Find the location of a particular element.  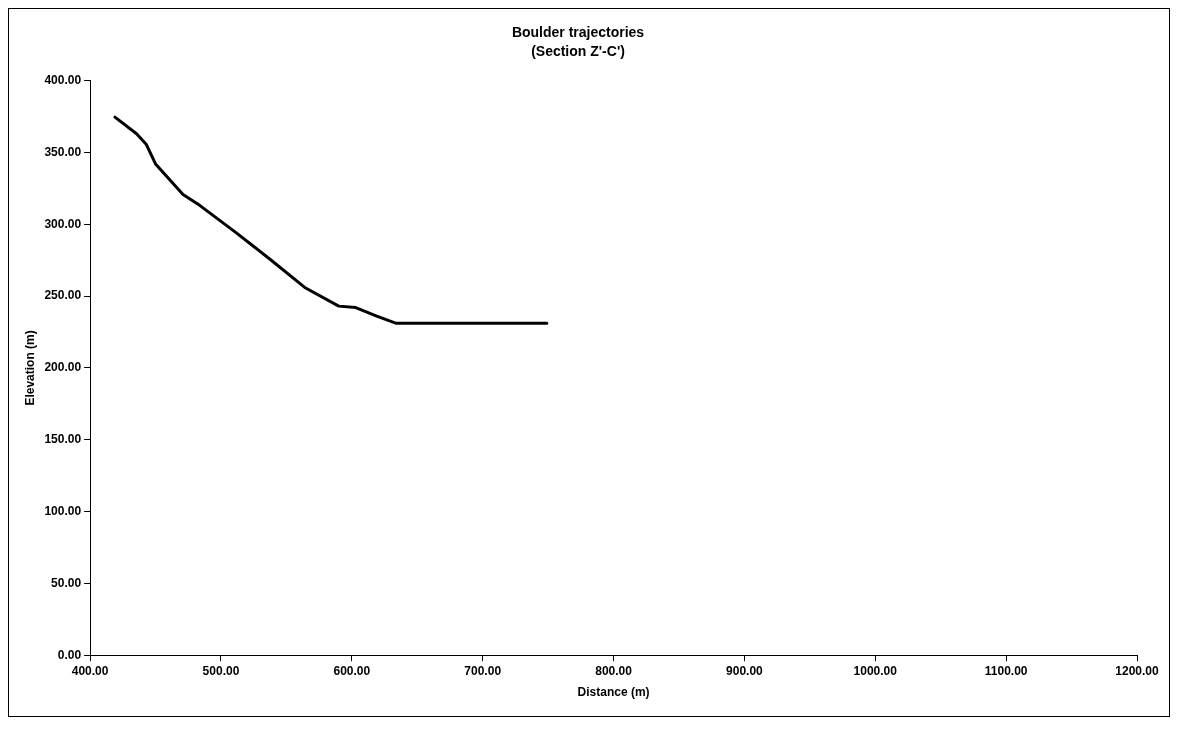

x-tick-label: 1000.00 is located at coordinates (875, 670).